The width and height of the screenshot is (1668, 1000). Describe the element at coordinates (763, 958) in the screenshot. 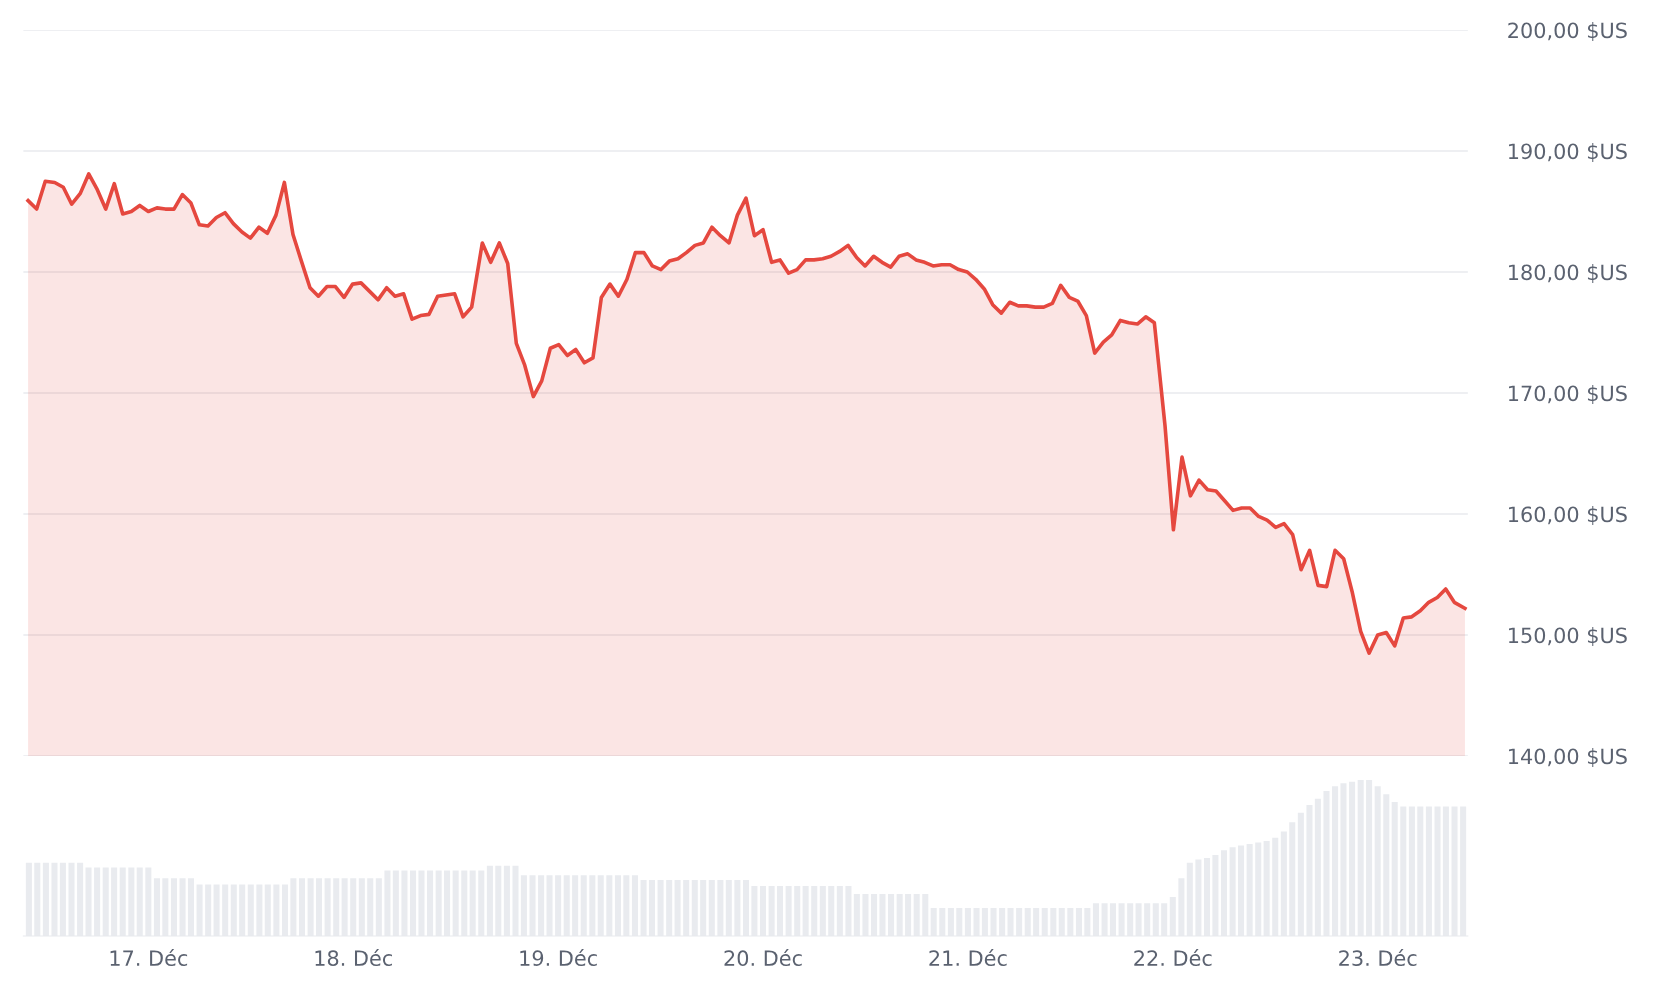

I see `x-tick-label: 20. Déc` at that location.